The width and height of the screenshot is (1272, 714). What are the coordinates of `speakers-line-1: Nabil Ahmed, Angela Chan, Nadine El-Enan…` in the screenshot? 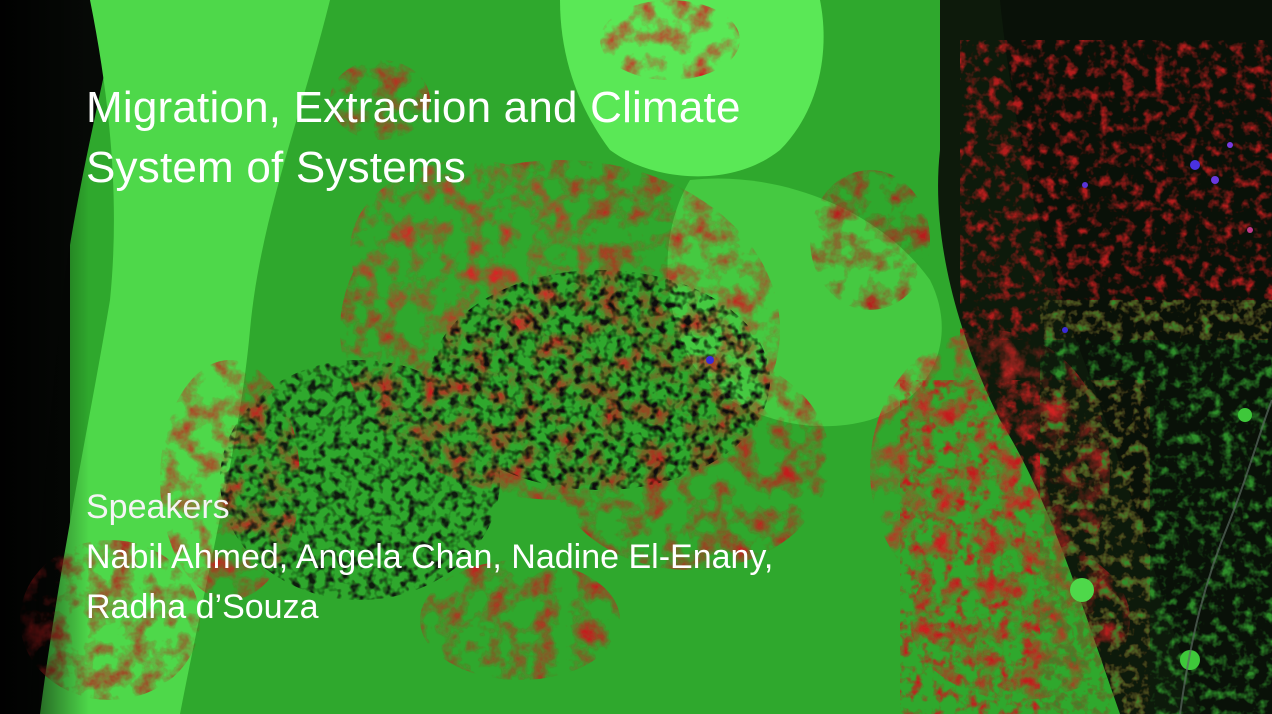 It's located at (430, 557).